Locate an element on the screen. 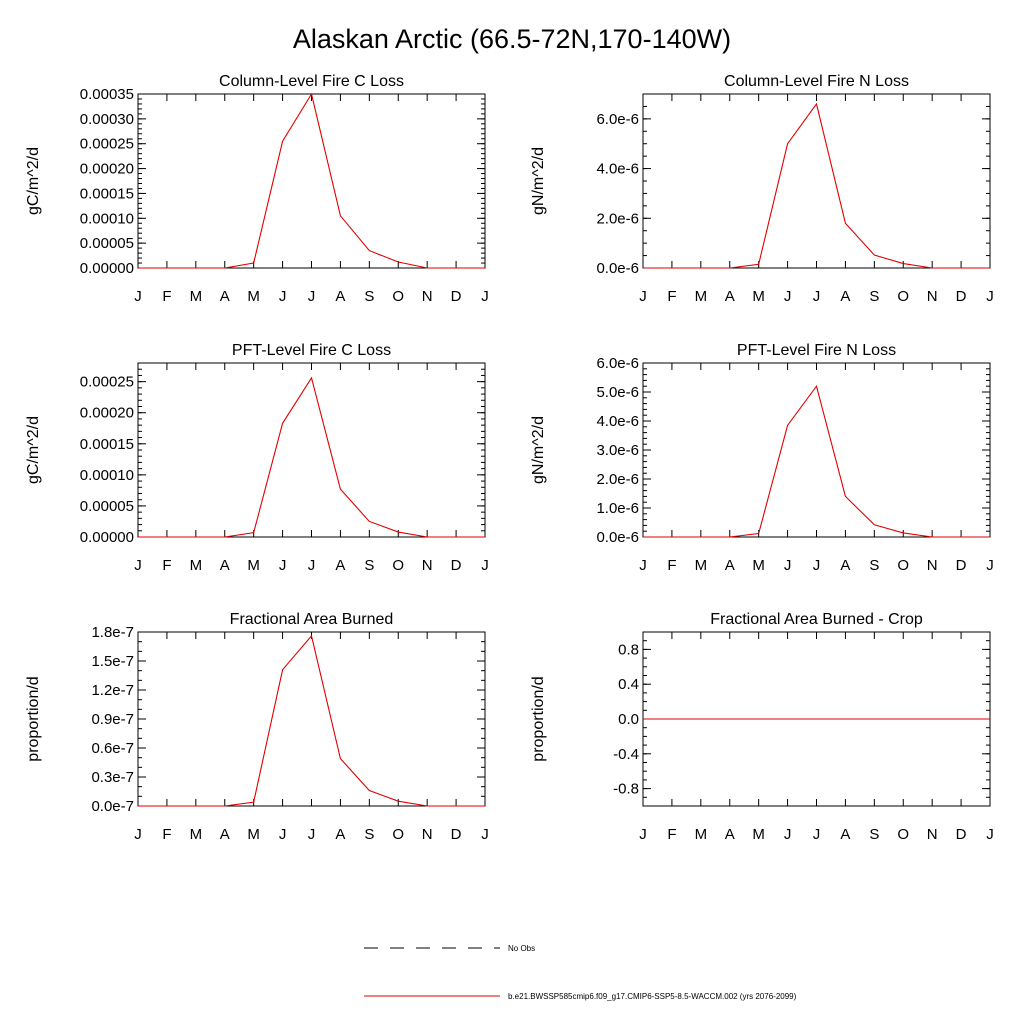  chart-title: PFT-Level Fire N Loss is located at coordinates (816, 350).